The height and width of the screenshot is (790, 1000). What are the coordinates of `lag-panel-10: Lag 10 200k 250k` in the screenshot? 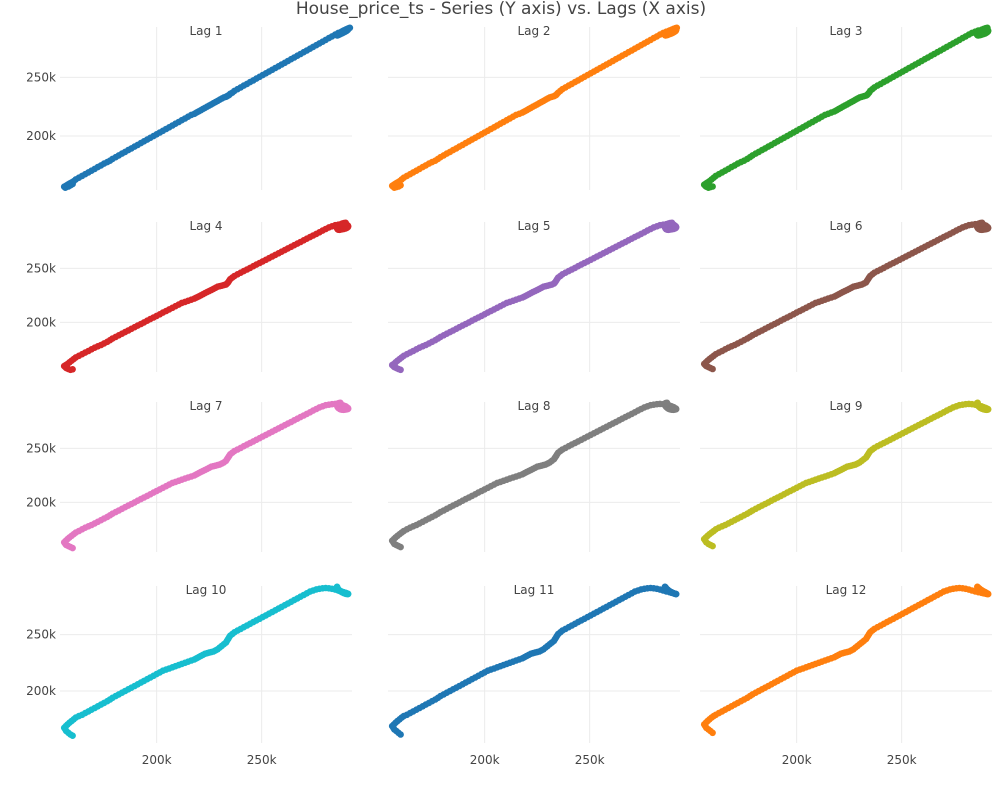 It's located at (189, 663).